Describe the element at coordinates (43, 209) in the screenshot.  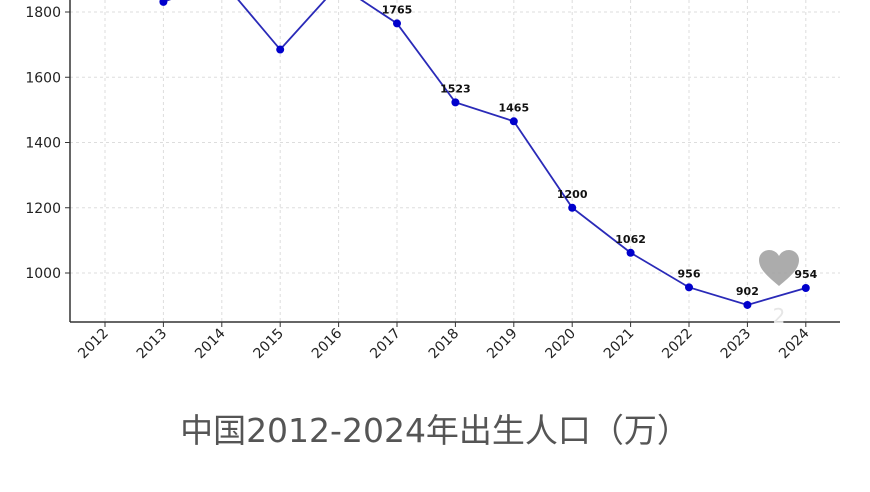
I see `y-tick-label: 1200` at that location.